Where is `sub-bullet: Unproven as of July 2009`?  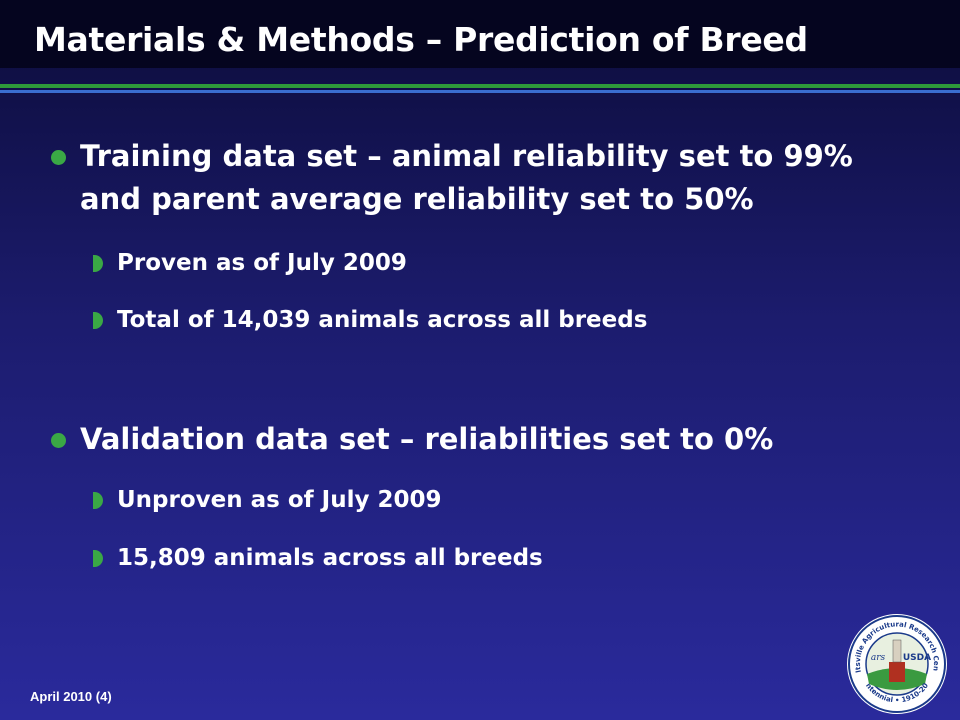 sub-bullet: Unproven as of July 2009 is located at coordinates (267, 500).